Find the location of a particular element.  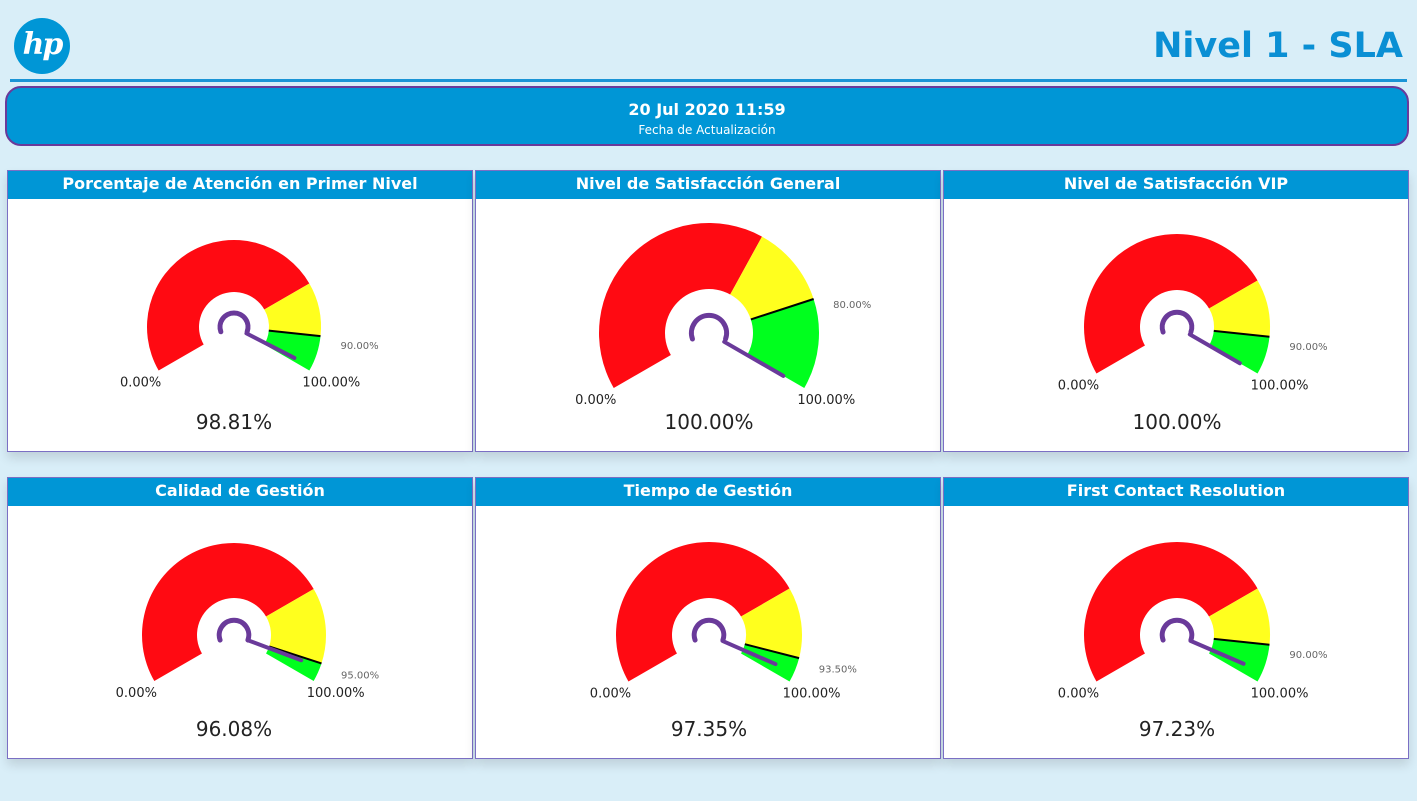

gauge-card-title: Tiempo de Gestión is located at coordinates (708, 492).